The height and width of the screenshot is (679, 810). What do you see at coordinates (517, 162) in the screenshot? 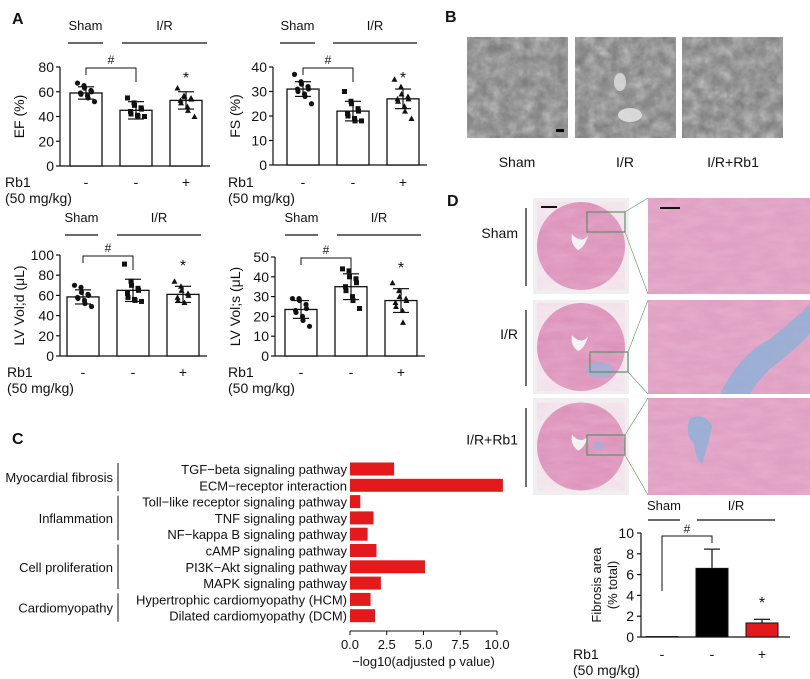
I see `em-image-label: Sham` at bounding box center [517, 162].